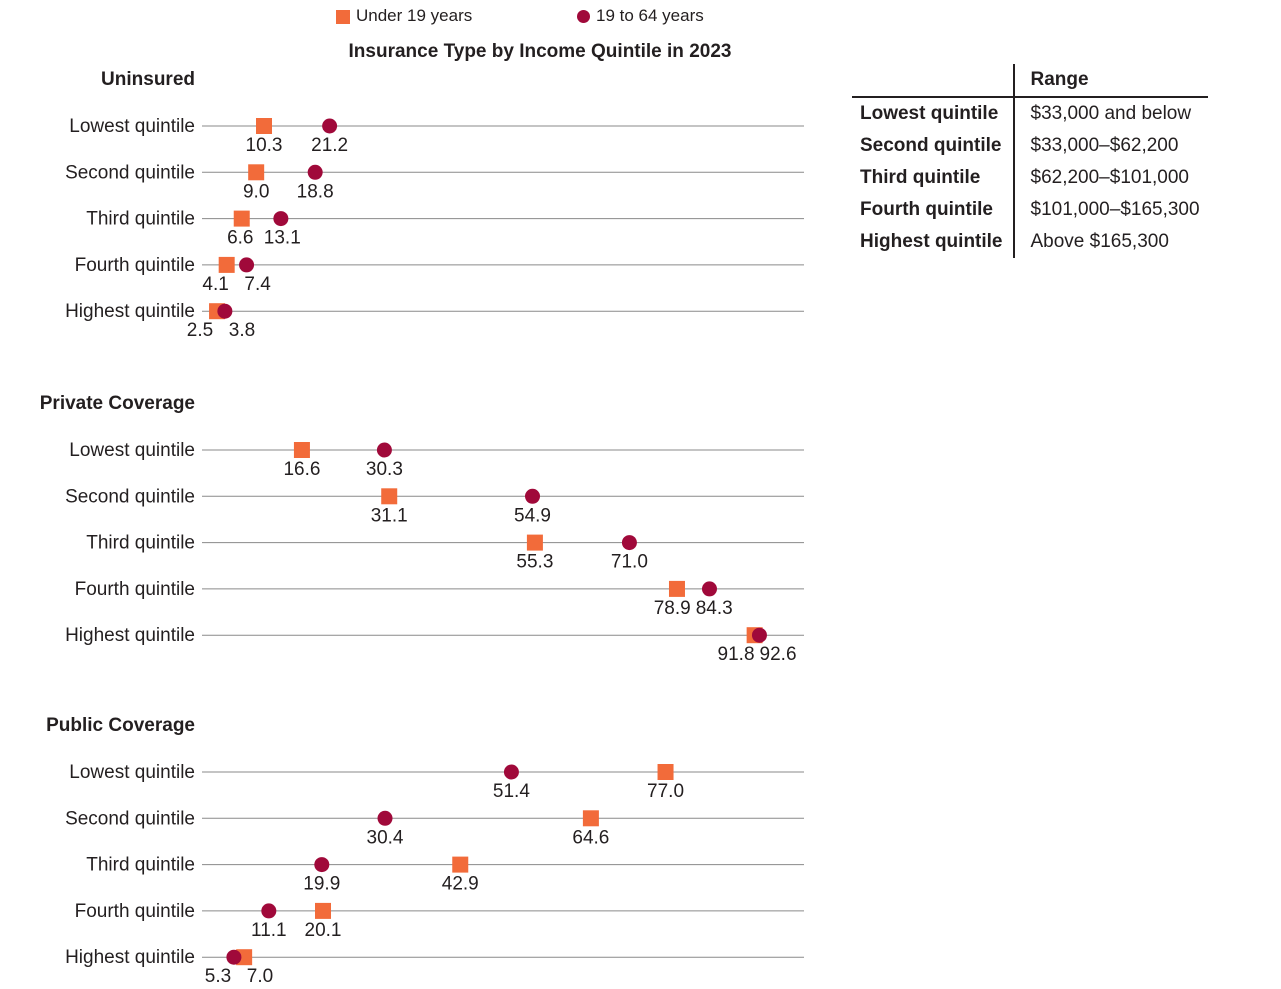 The image size is (1281, 989). What do you see at coordinates (933, 81) in the screenshot?
I see `table-header-blank` at bounding box center [933, 81].